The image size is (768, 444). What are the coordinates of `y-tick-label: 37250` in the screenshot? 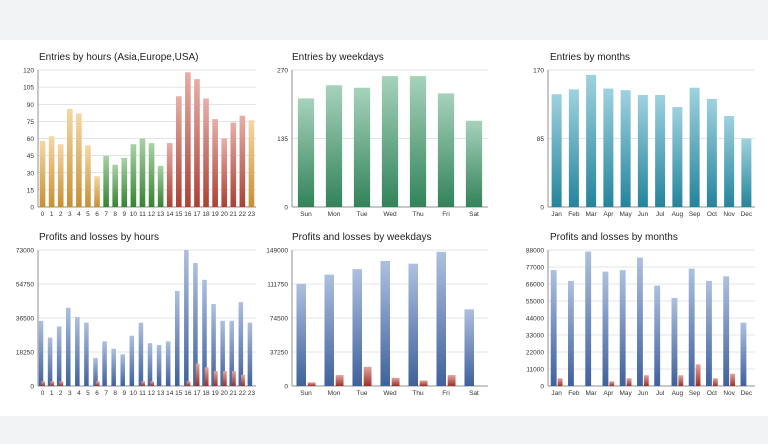 It's located at (279, 353).